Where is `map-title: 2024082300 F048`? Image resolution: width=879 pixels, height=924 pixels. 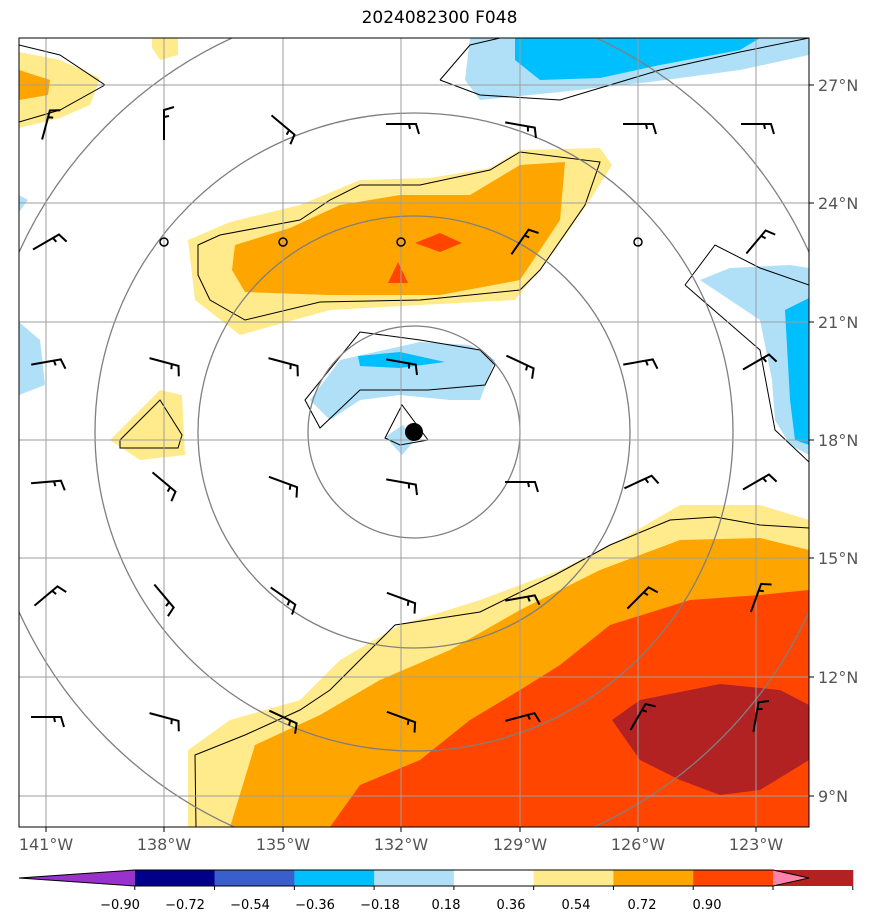 map-title: 2024082300 F048 is located at coordinates (439, 18).